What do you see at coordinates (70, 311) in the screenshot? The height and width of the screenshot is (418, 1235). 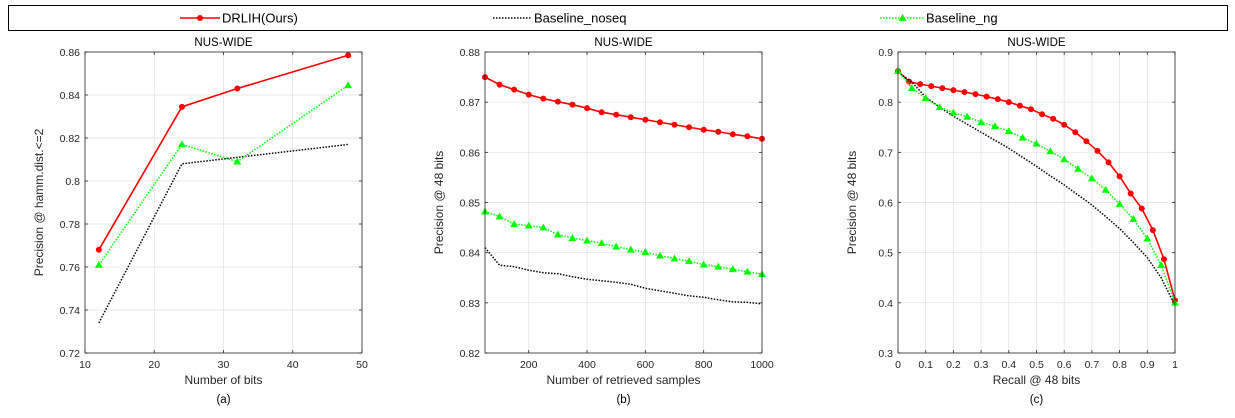 I see `y-tick-label: 0.74` at bounding box center [70, 311].